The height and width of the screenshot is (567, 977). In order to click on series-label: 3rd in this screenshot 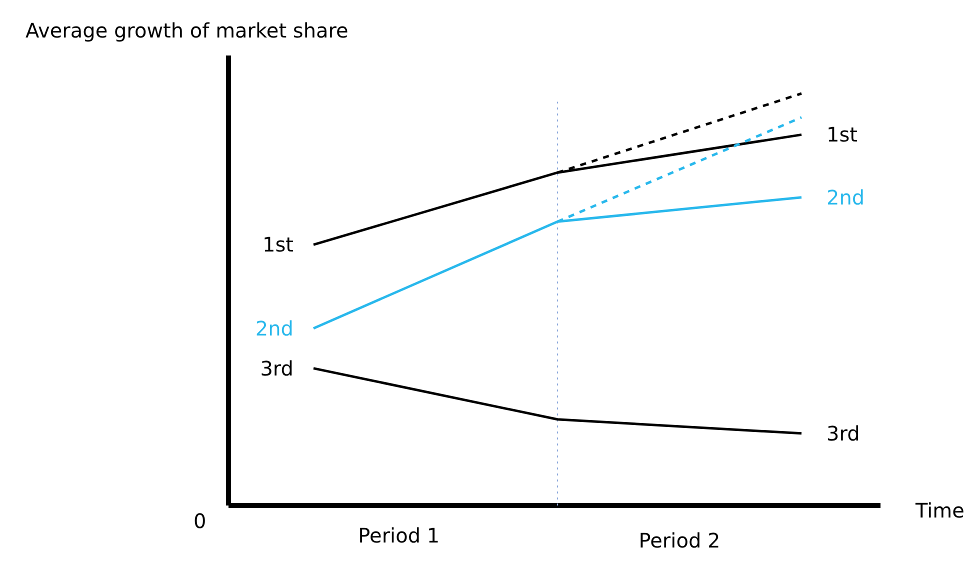, I will do `click(277, 368)`.